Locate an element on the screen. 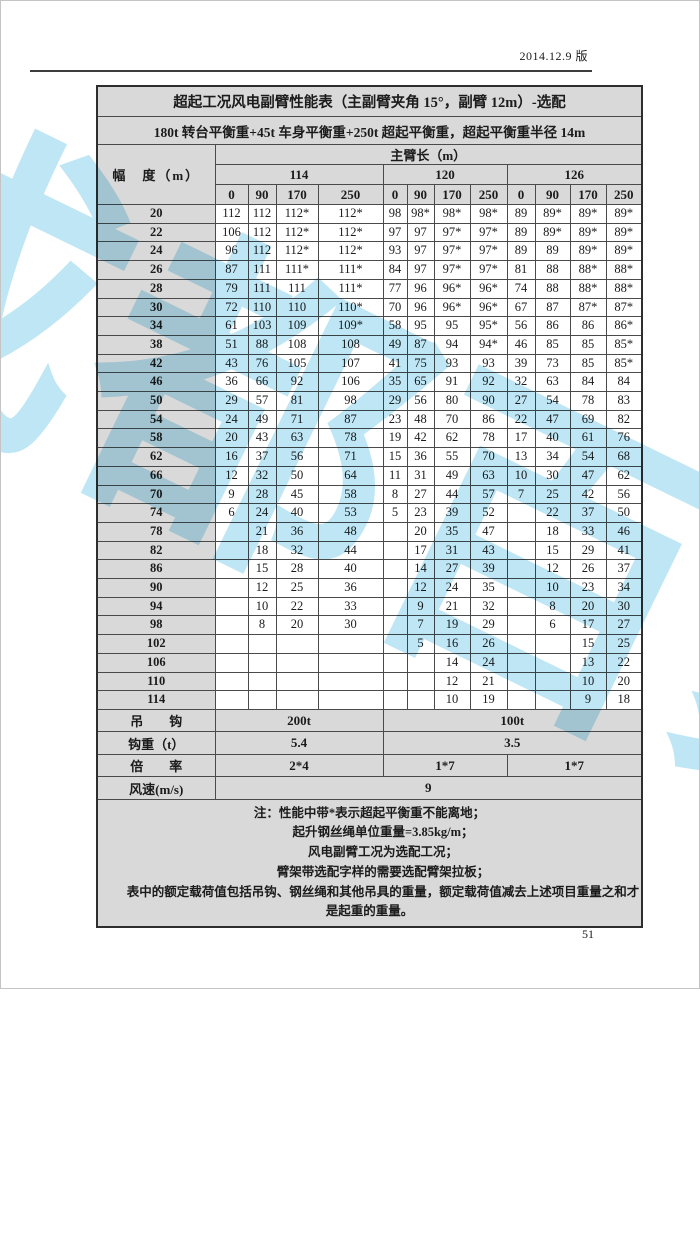  footer-value: 2*4 is located at coordinates (299, 765).